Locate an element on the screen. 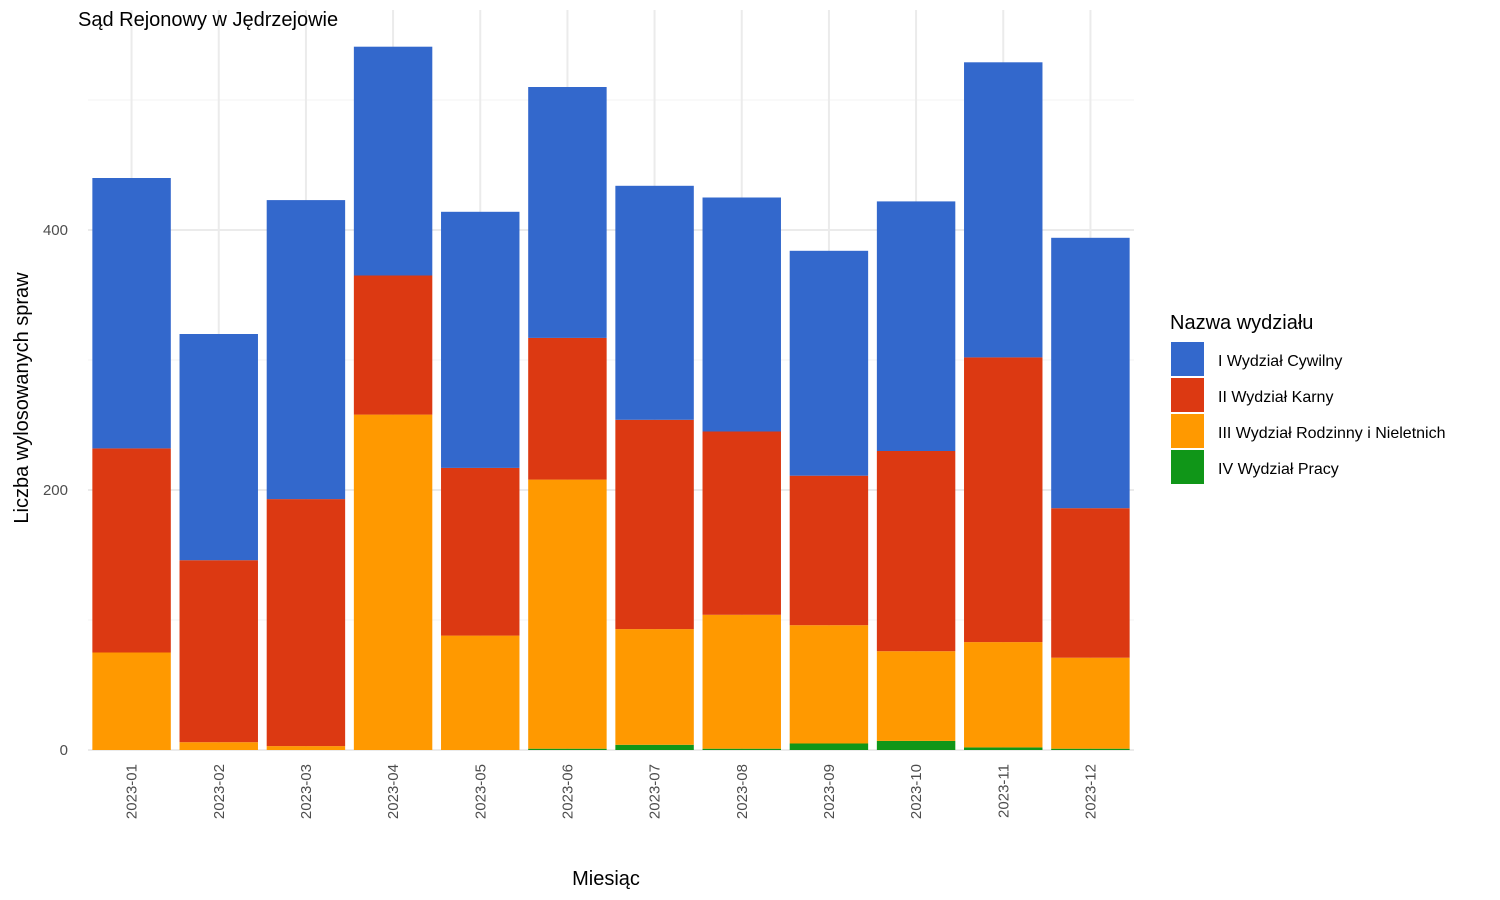  y-tick-label: 200 is located at coordinates (55, 490).